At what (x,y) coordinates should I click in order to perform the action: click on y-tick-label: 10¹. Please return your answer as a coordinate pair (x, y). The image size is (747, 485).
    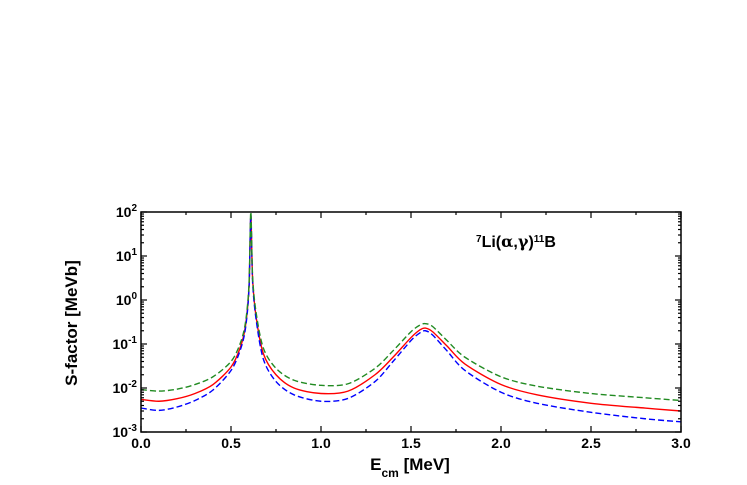
    Looking at the image, I should click on (127, 255).